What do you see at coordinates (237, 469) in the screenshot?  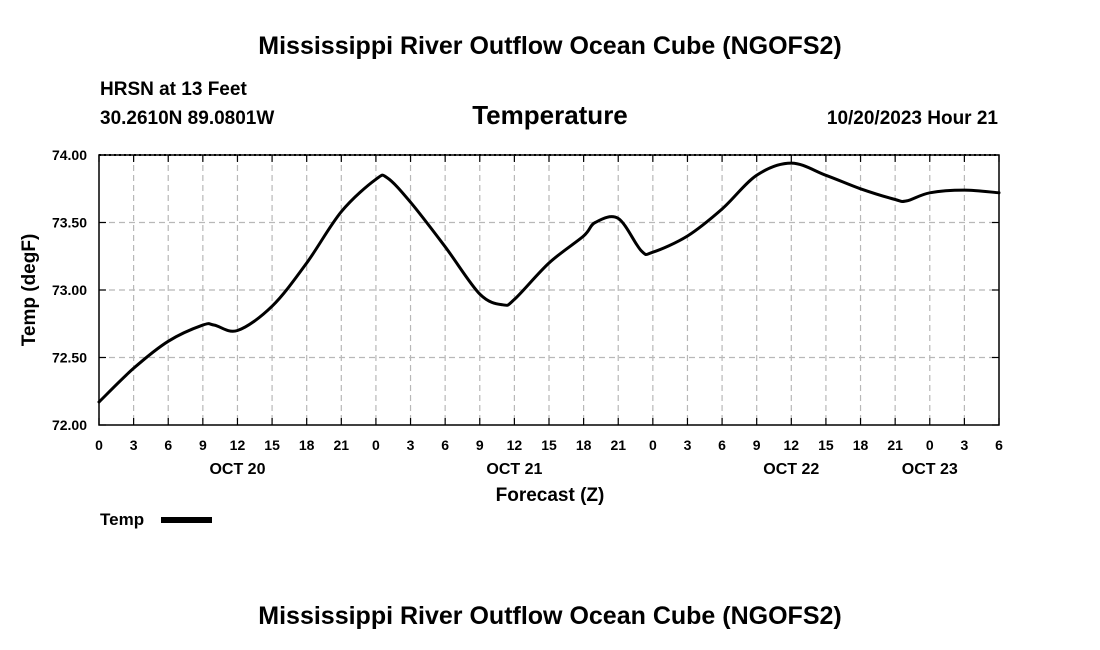 I see `day-label: OCT 20` at bounding box center [237, 469].